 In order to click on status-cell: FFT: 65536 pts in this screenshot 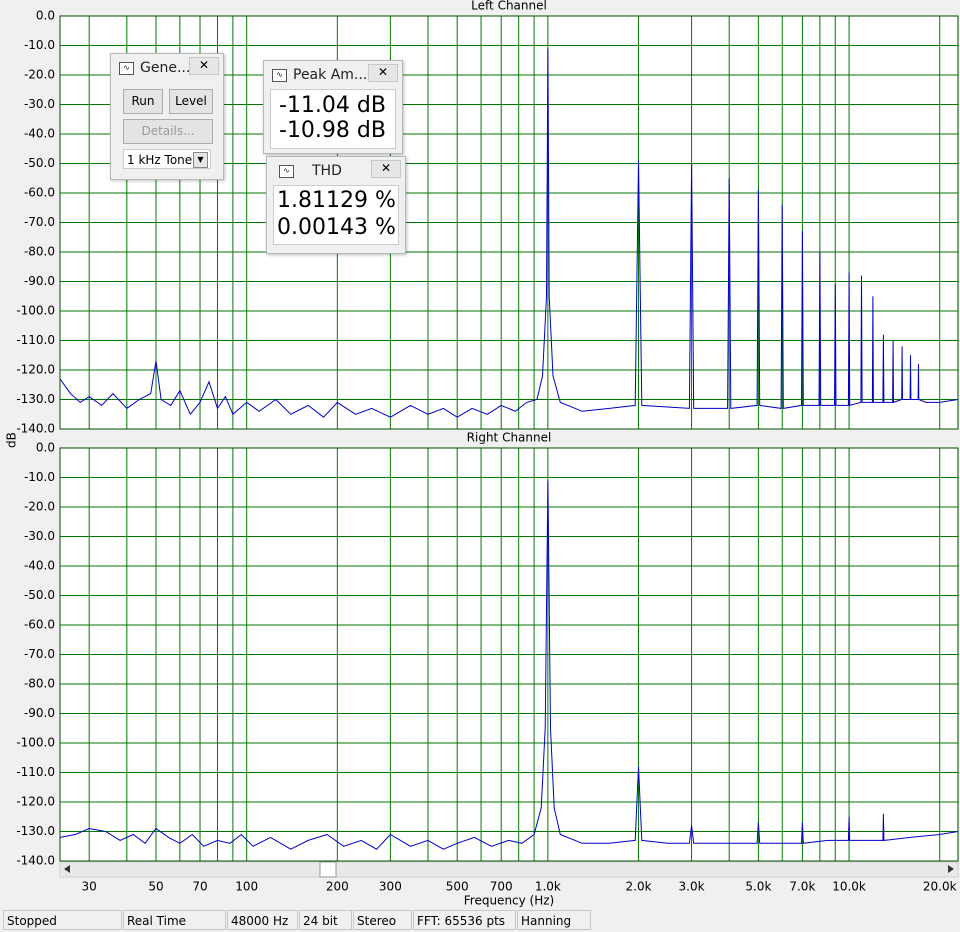, I will do `click(464, 920)`.